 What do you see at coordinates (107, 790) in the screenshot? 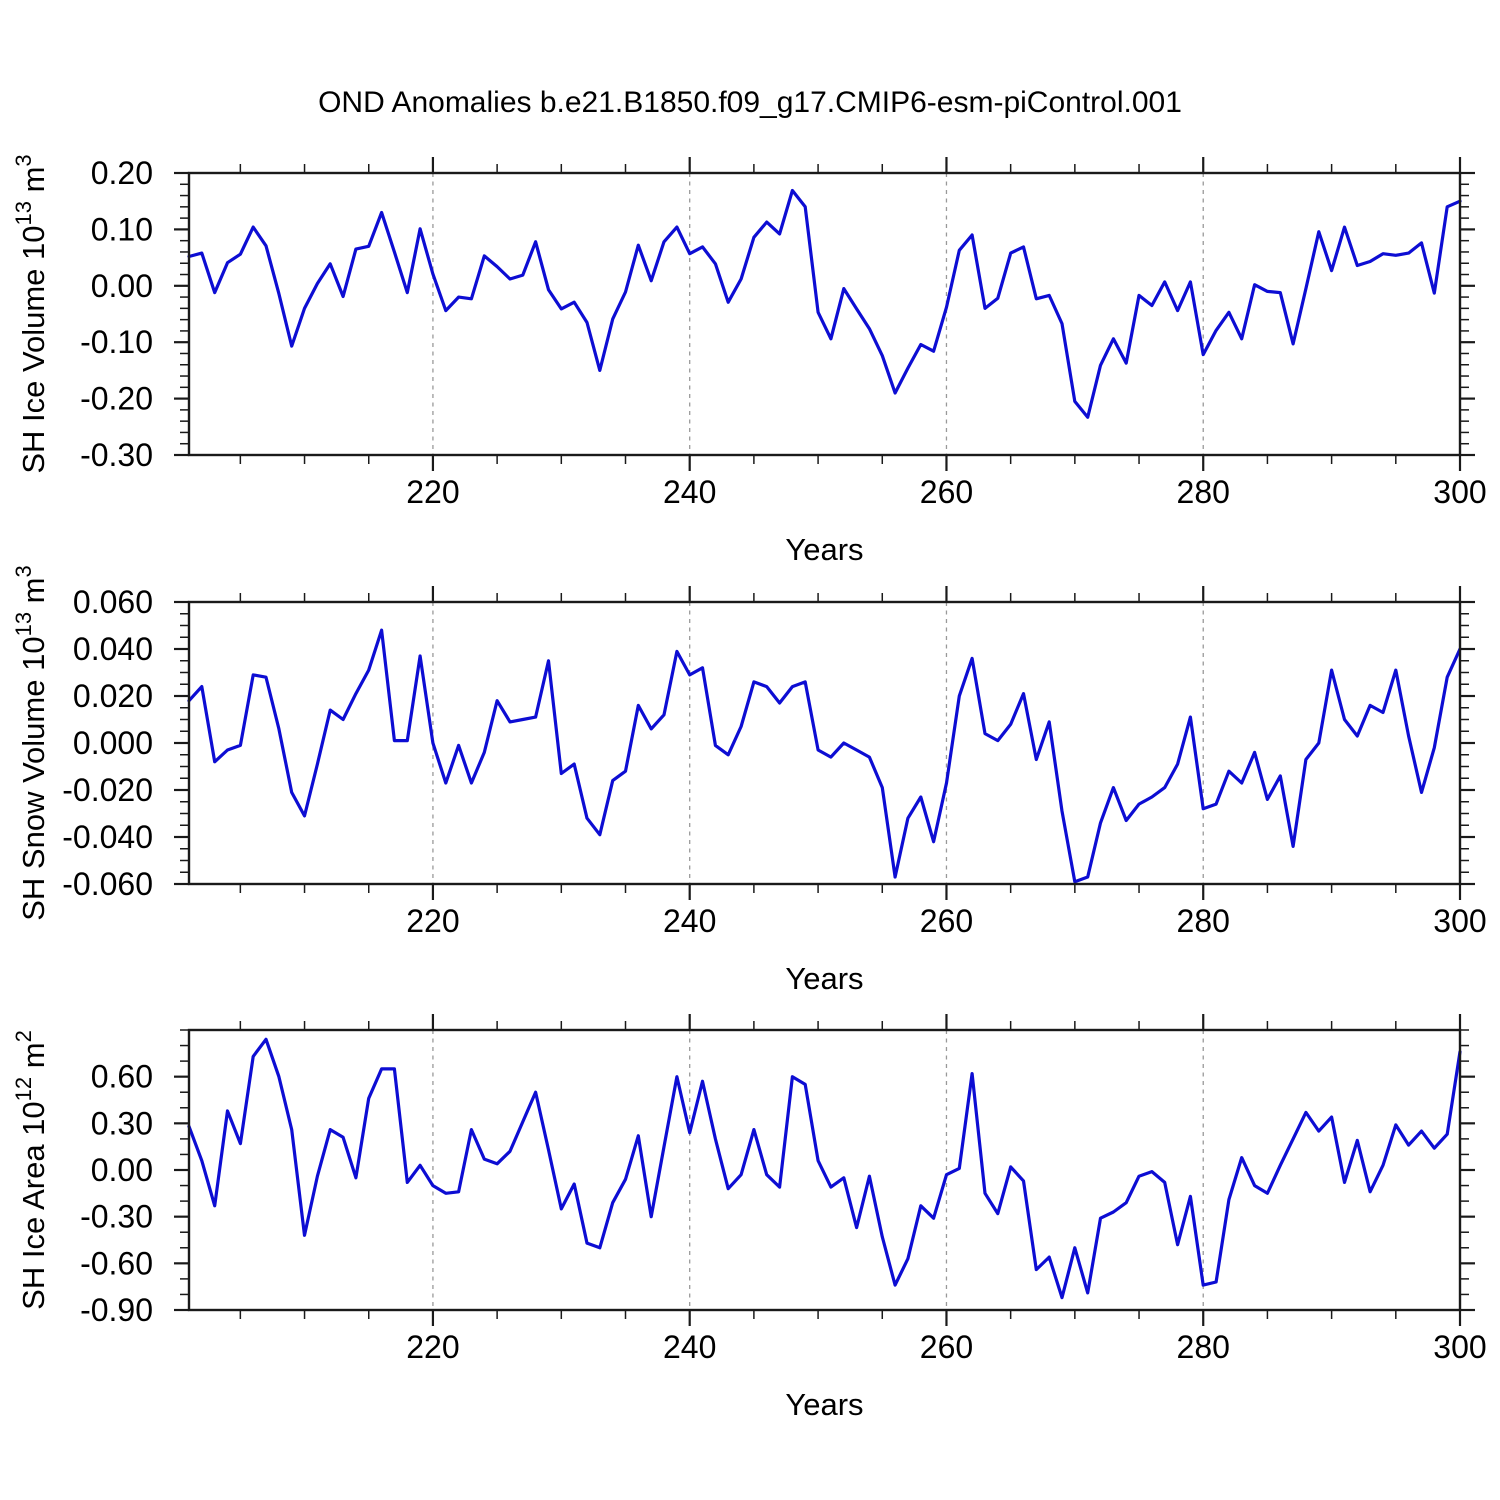
I see `y-tick-label: -0.020` at bounding box center [107, 790].